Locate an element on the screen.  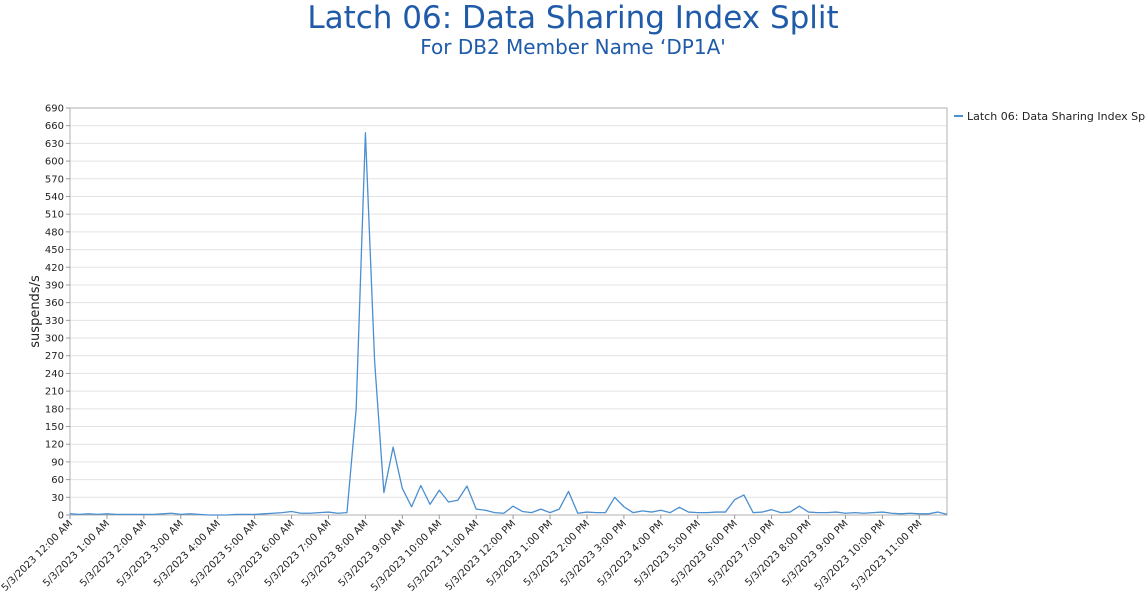
y-tick-label: 390 is located at coordinates (54, 285).